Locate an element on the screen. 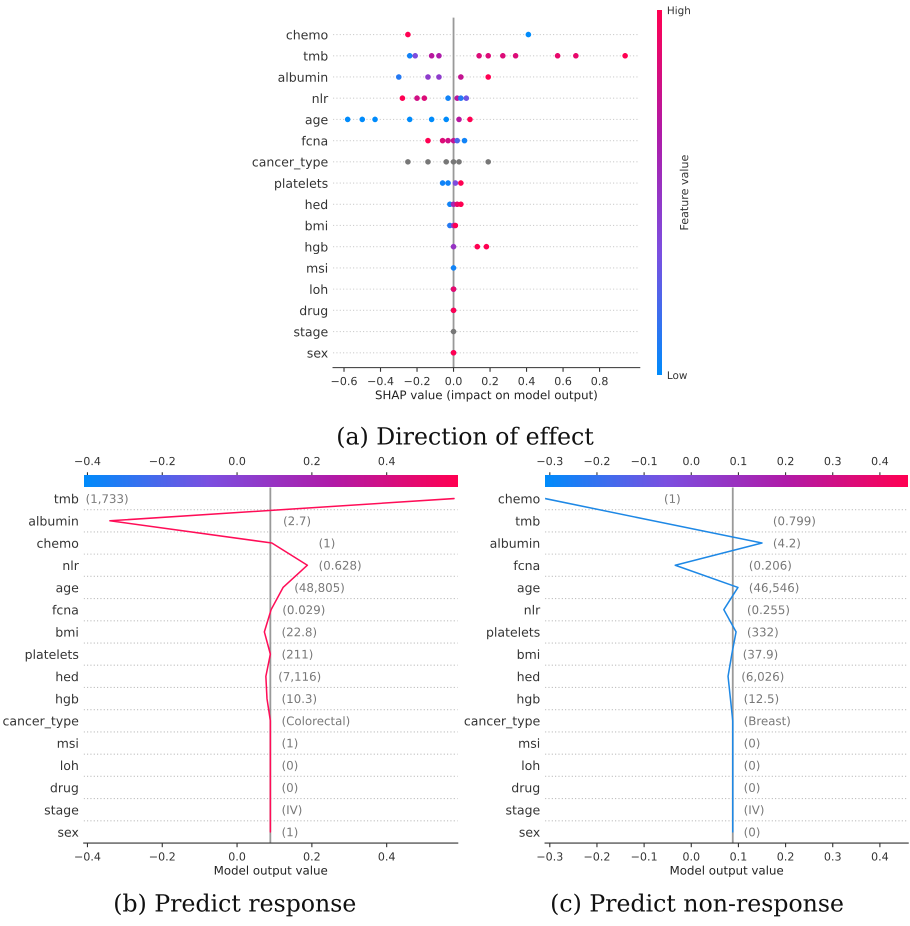 Image resolution: width=910 pixels, height=926 pixels. annotation: (7,116) is located at coordinates (299, 677).